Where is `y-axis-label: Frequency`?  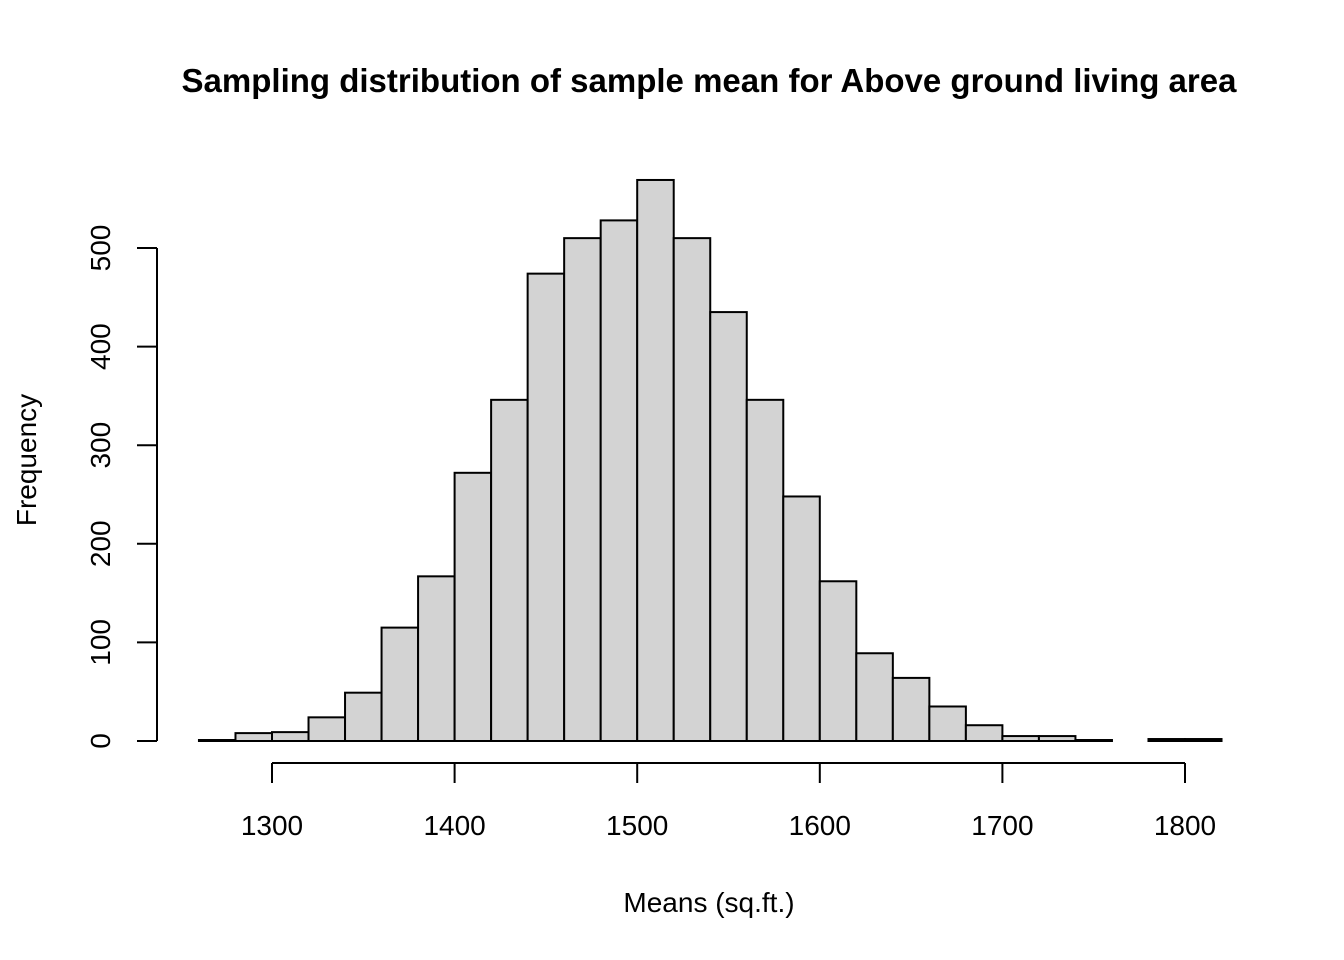
y-axis-label: Frequency is located at coordinates (26, 460).